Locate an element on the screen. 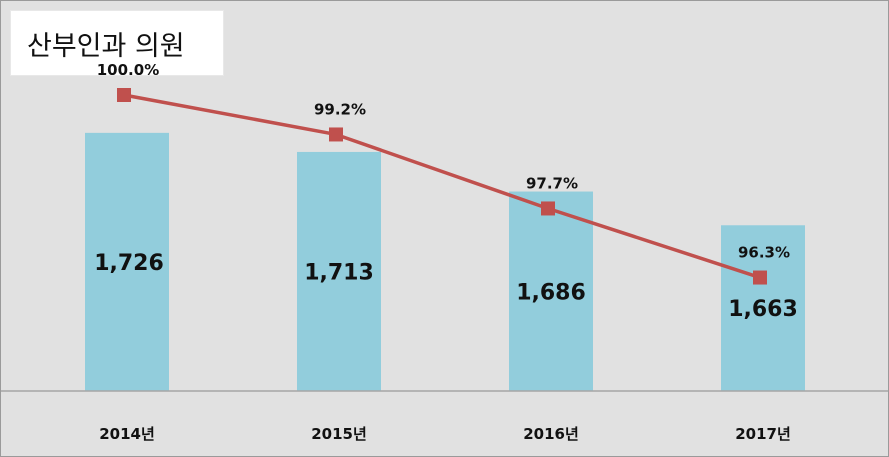  x-tick-label: 2016년 is located at coordinates (551, 434).